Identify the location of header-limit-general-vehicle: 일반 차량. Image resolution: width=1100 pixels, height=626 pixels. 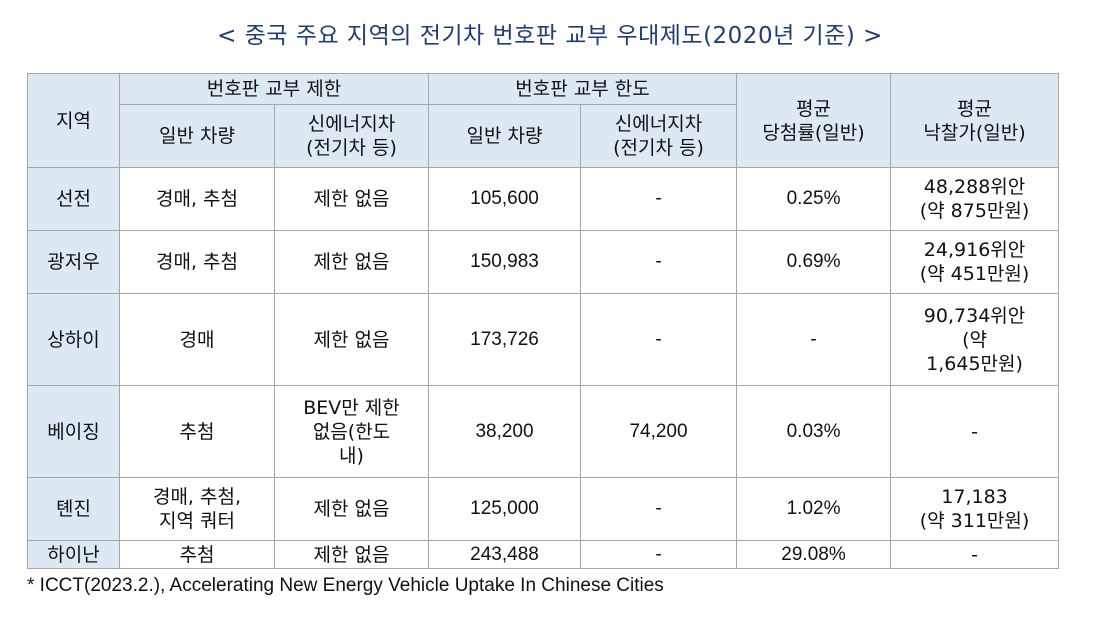
(197, 136).